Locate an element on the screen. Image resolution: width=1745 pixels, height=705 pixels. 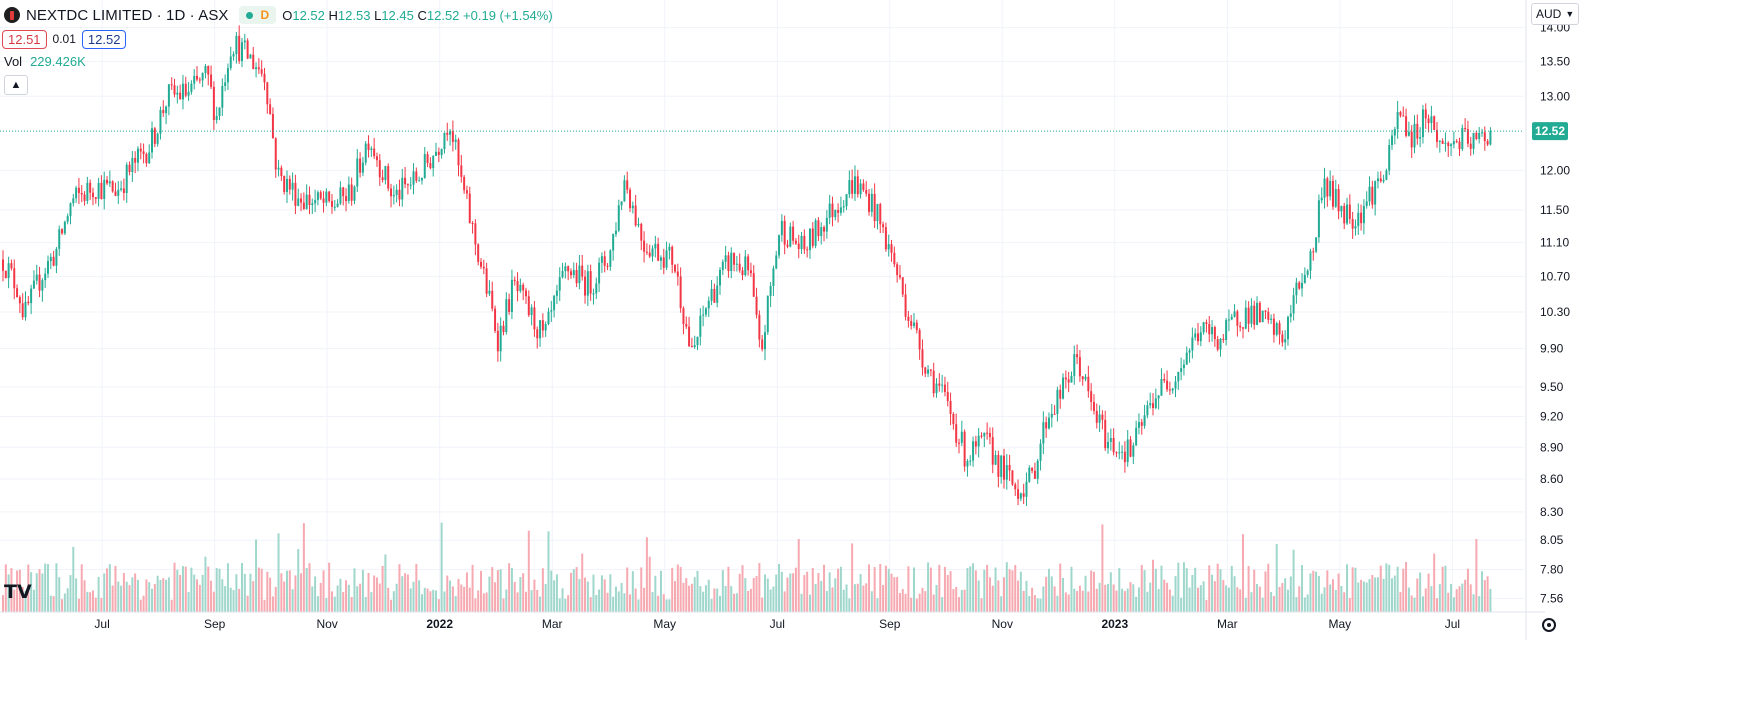
time-tick-label: Sep is located at coordinates (215, 624).